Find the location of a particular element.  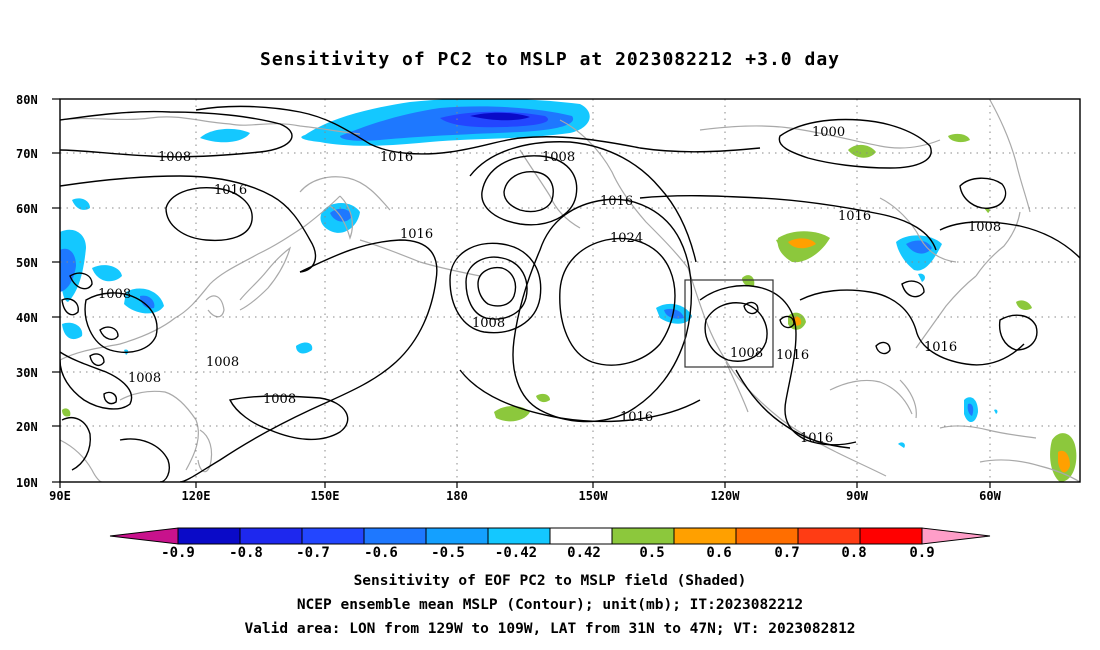

coast-baja is located at coordinates (737, 387).